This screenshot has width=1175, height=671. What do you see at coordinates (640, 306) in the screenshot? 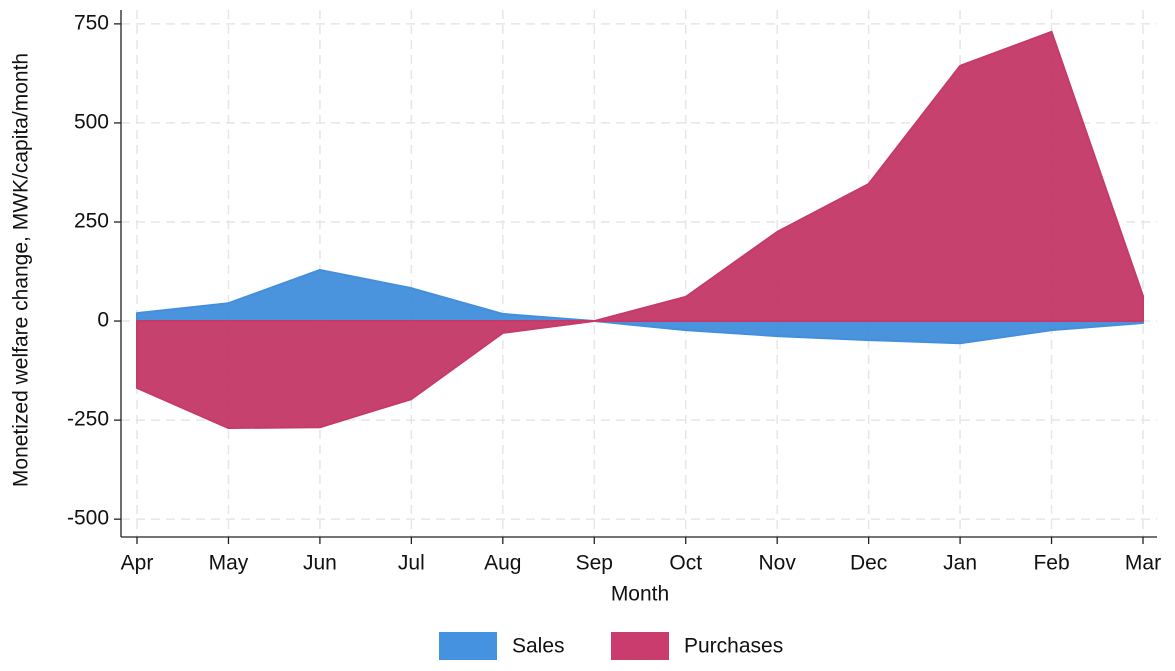
I see `area` at bounding box center [640, 306].